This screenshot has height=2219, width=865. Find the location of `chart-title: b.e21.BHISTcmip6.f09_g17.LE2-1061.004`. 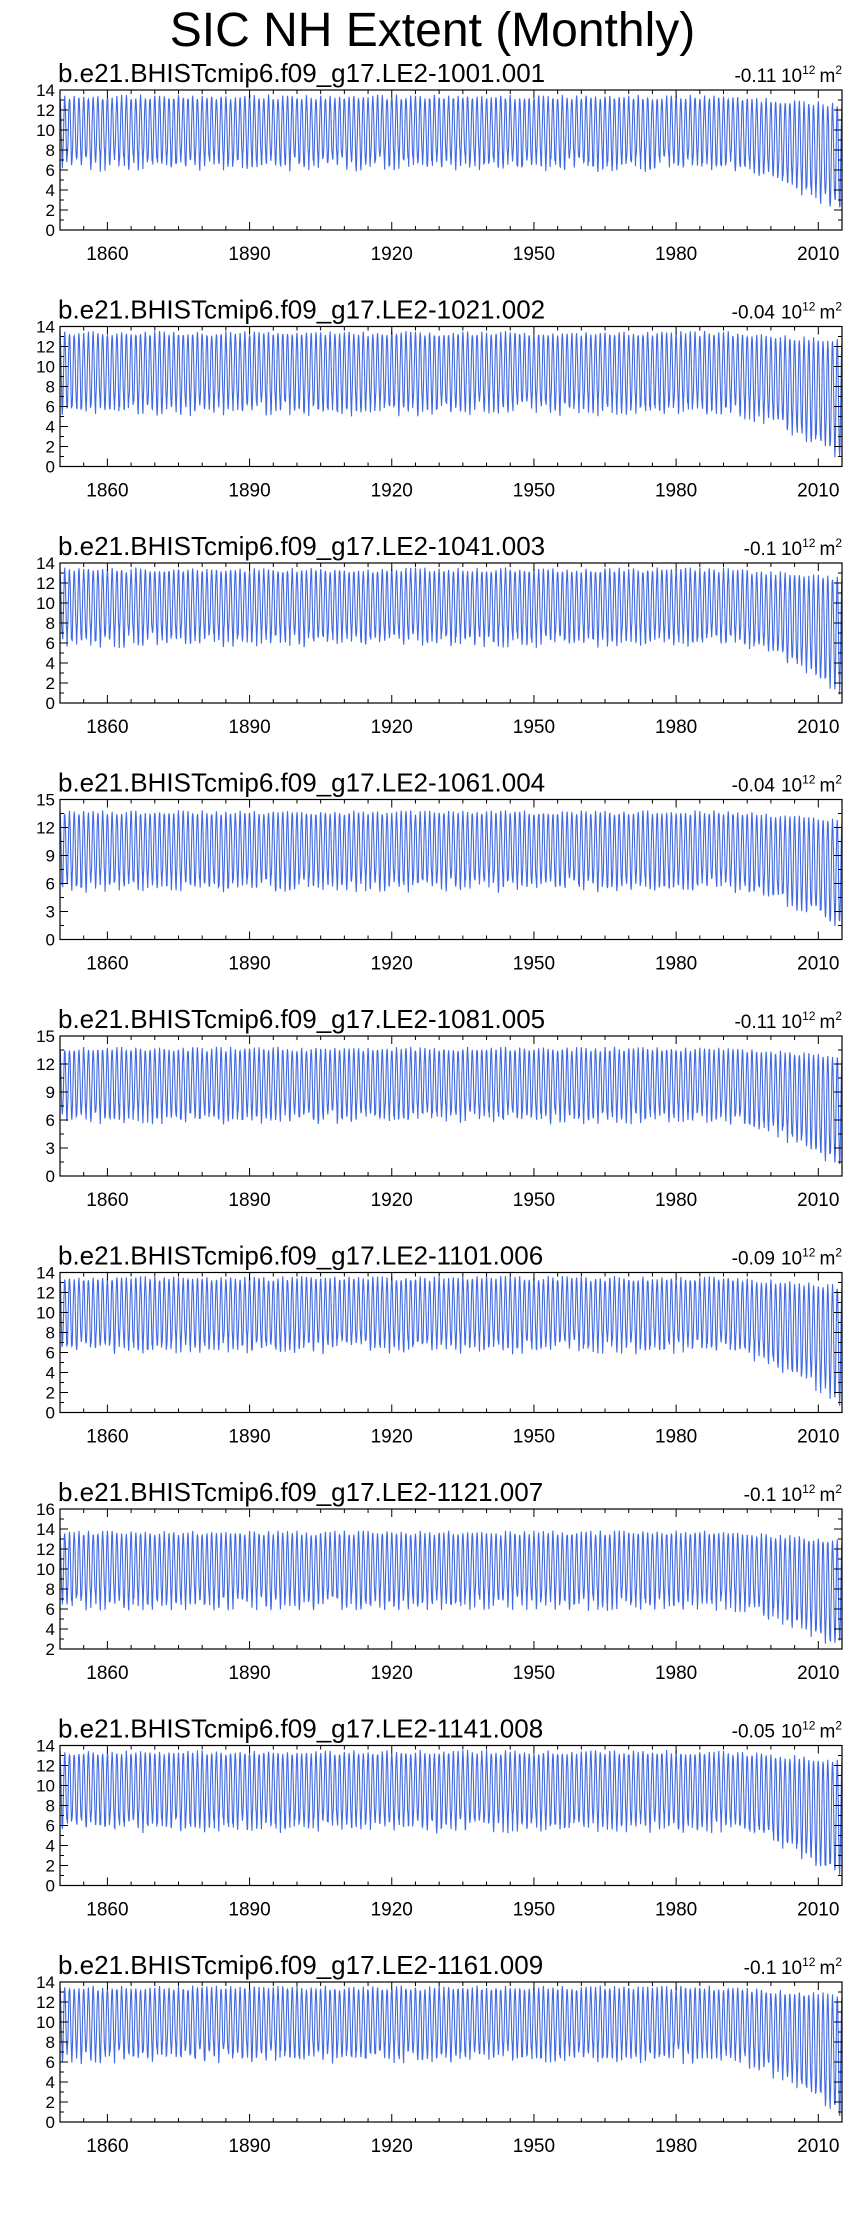

chart-title: b.e21.BHISTcmip6.f09_g17.LE2-1061.004 is located at coordinates (301, 783).